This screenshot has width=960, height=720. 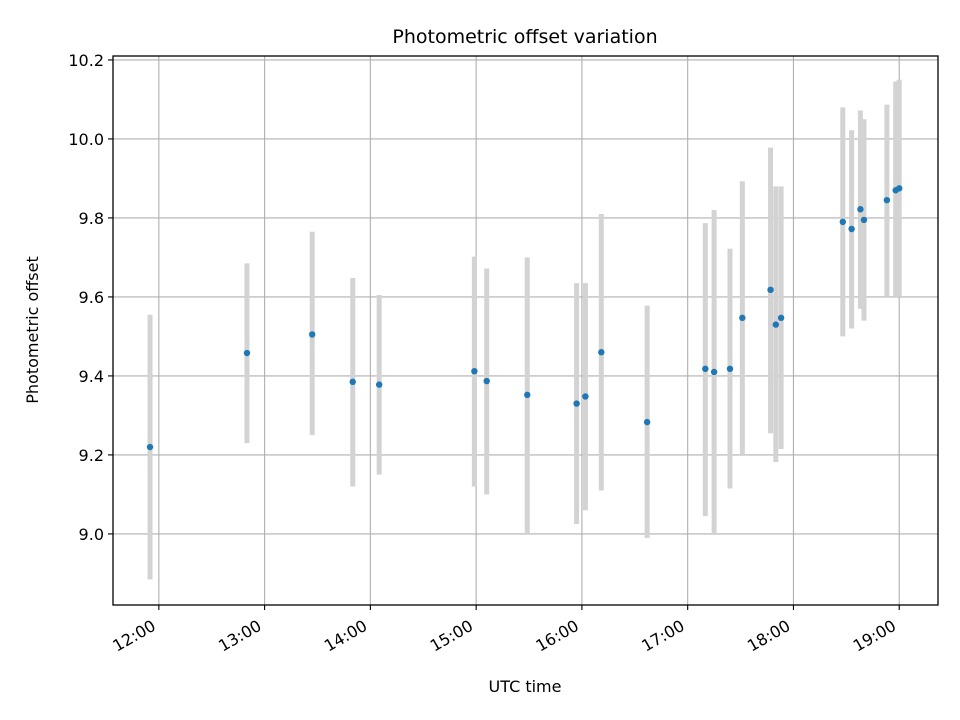 What do you see at coordinates (91, 218) in the screenshot?
I see `y-tick-label: 9.8` at bounding box center [91, 218].